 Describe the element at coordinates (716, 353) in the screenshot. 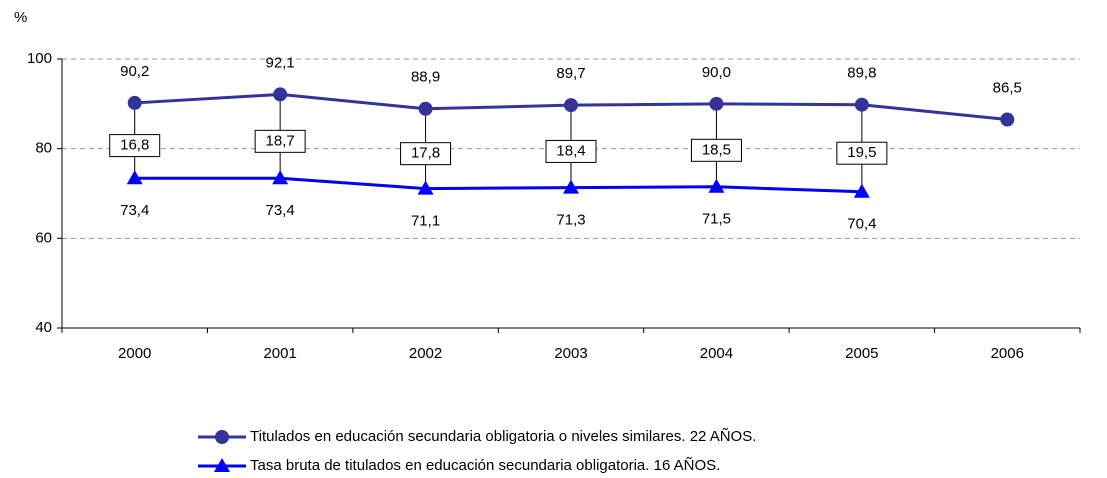

I see `x-tick-label: 2004` at that location.